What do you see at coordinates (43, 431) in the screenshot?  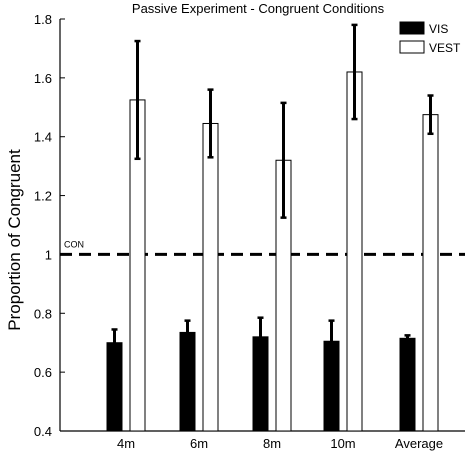 I see `y-tick-label: 0.4` at bounding box center [43, 431].